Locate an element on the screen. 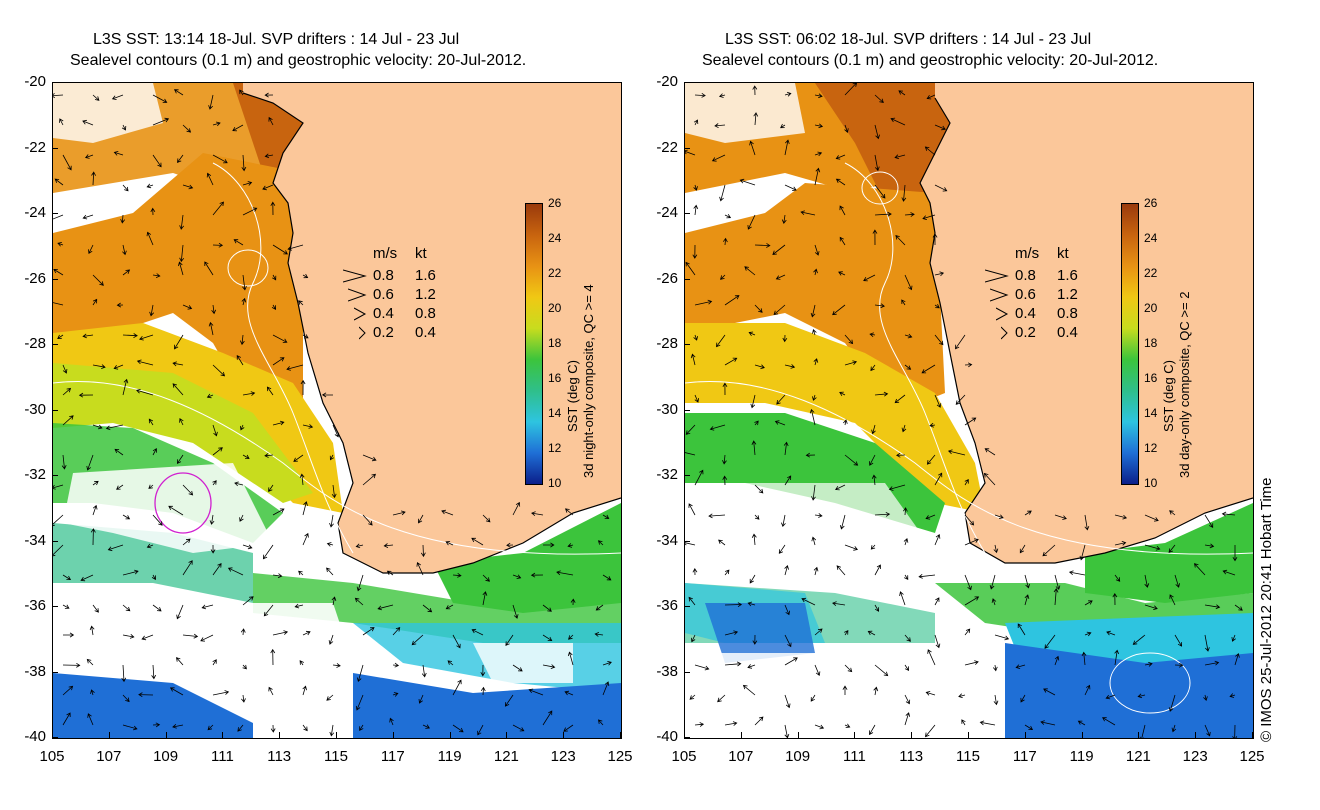 This screenshot has height=810, width=1320. colorbar-label-method: 3d day-only composite, QC >= 2 is located at coordinates (1184, 384).